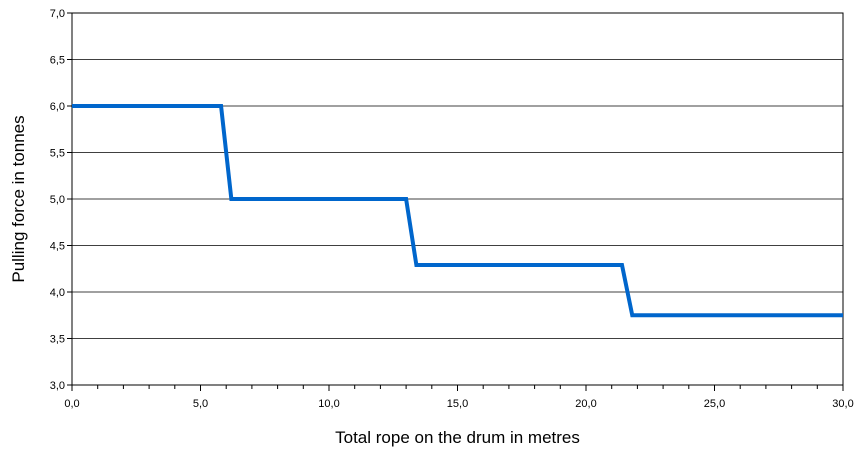  What do you see at coordinates (57, 14) in the screenshot?
I see `y-tick-label: 7,0` at bounding box center [57, 14].